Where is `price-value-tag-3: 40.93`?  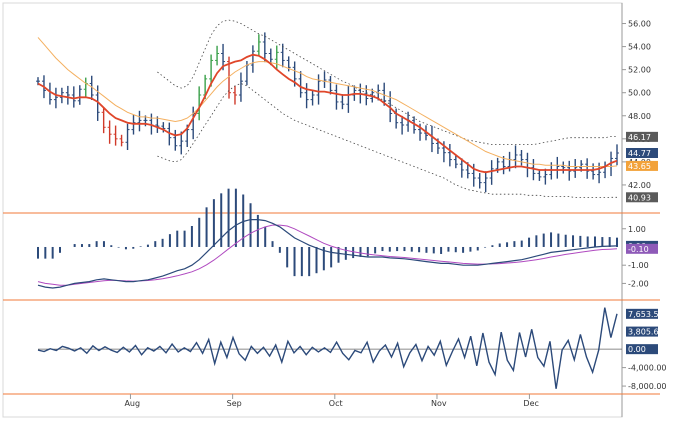 price-value-tag-3: 40.93 is located at coordinates (642, 197).